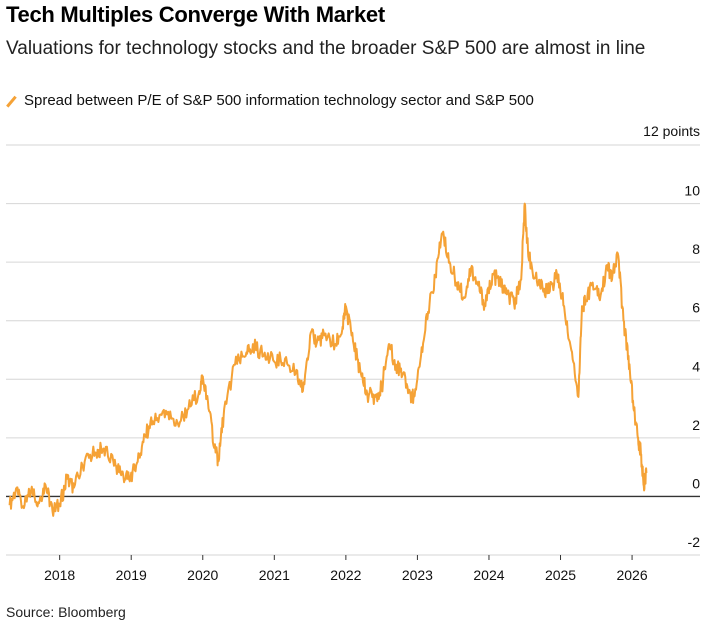 The image size is (710, 625). What do you see at coordinates (195, 14) in the screenshot?
I see `chart-title: Tech Multiples Converge With Market` at bounding box center [195, 14].